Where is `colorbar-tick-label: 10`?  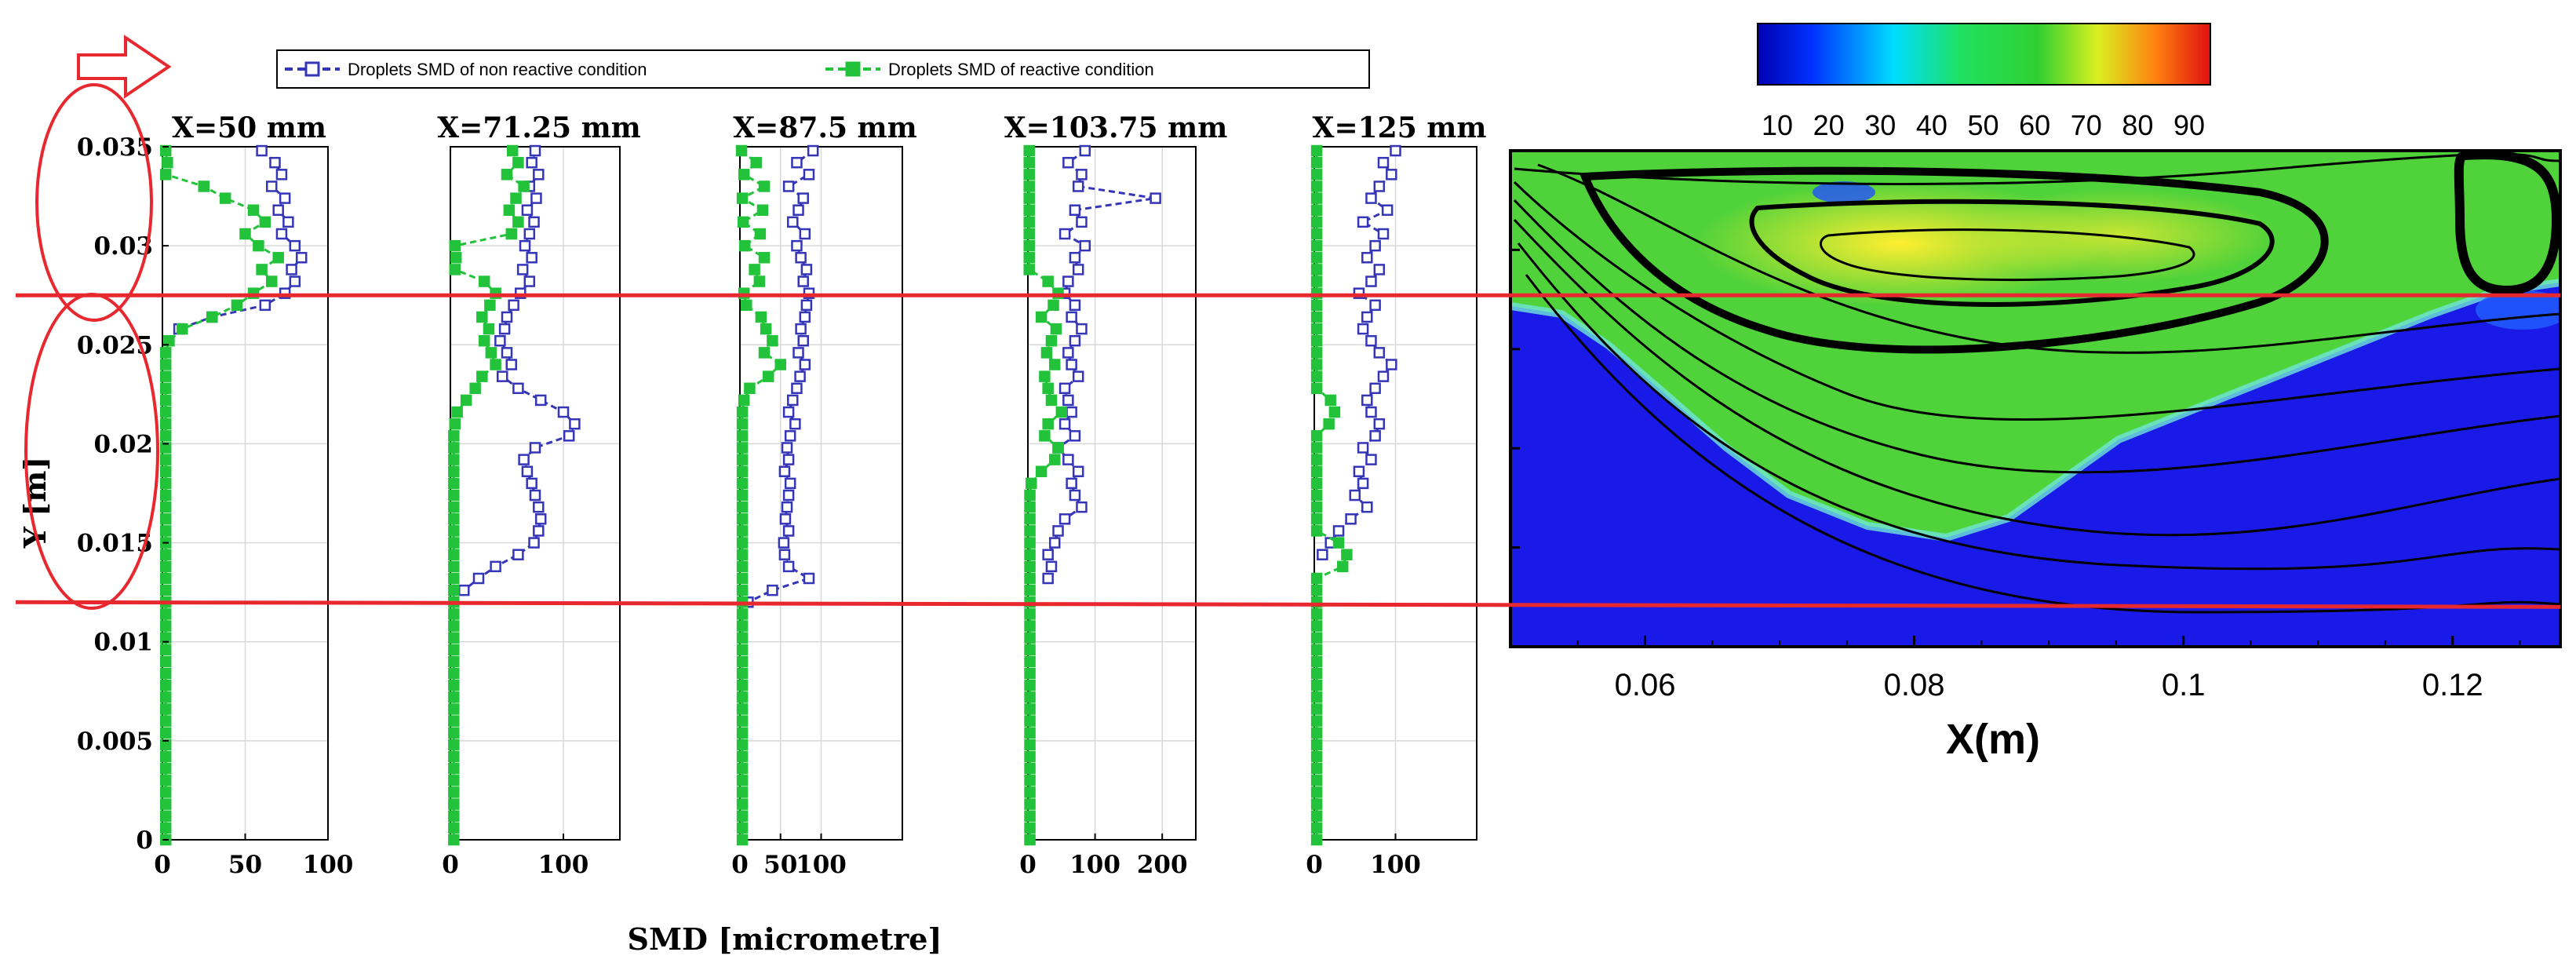 colorbar-tick-label: 10 is located at coordinates (1777, 125).